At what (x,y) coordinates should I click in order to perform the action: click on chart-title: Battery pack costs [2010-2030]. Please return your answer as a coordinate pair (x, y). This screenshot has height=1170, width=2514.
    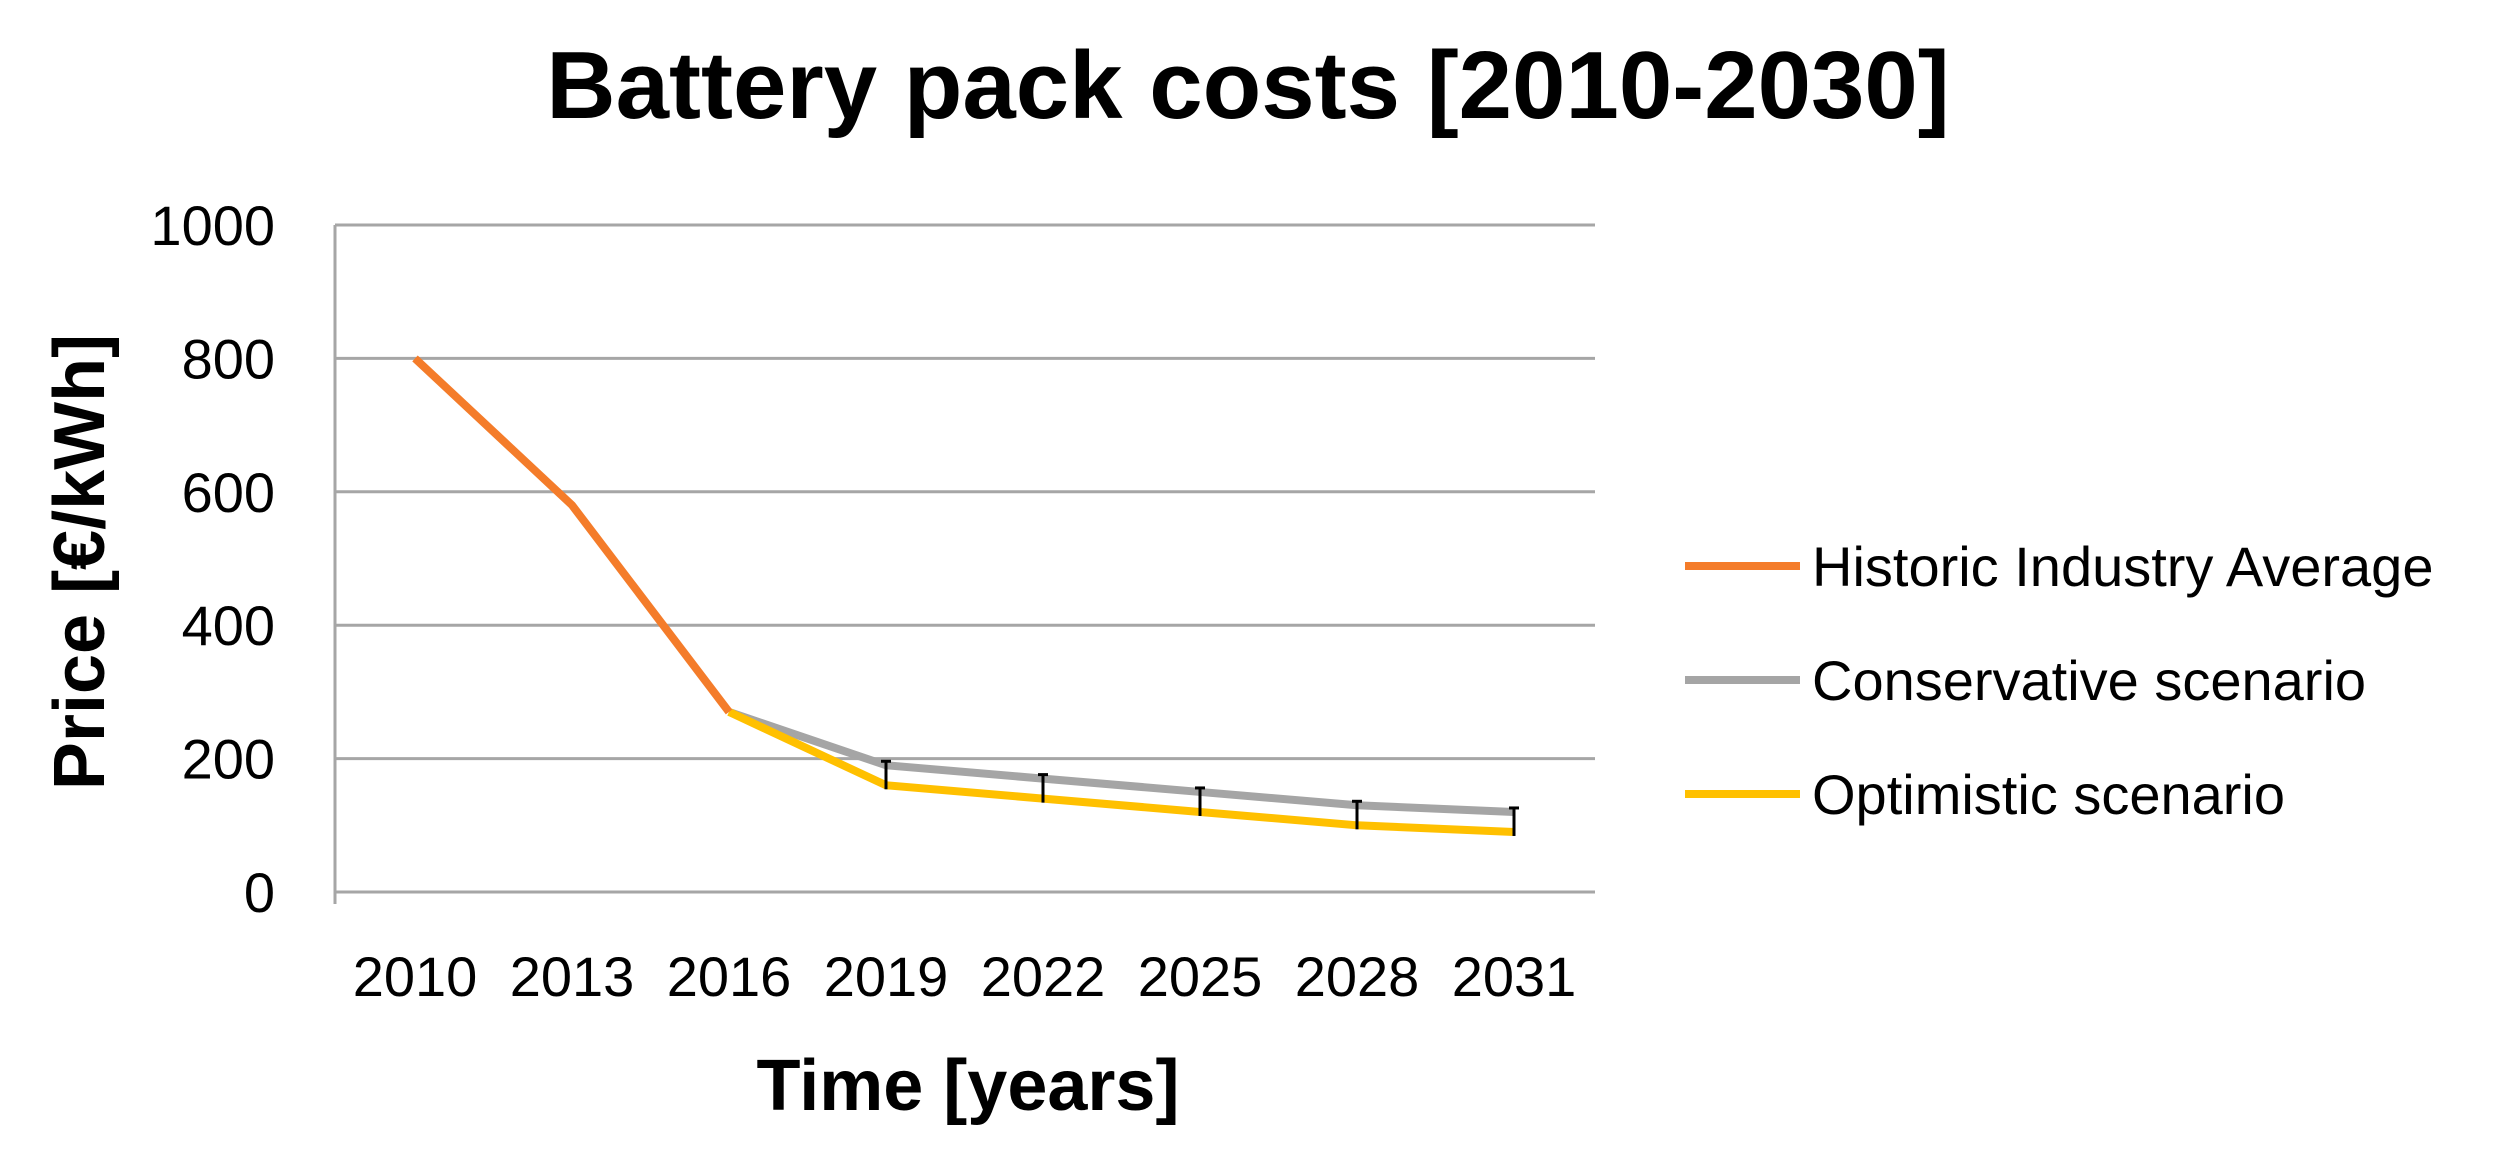
    Looking at the image, I should click on (1247, 85).